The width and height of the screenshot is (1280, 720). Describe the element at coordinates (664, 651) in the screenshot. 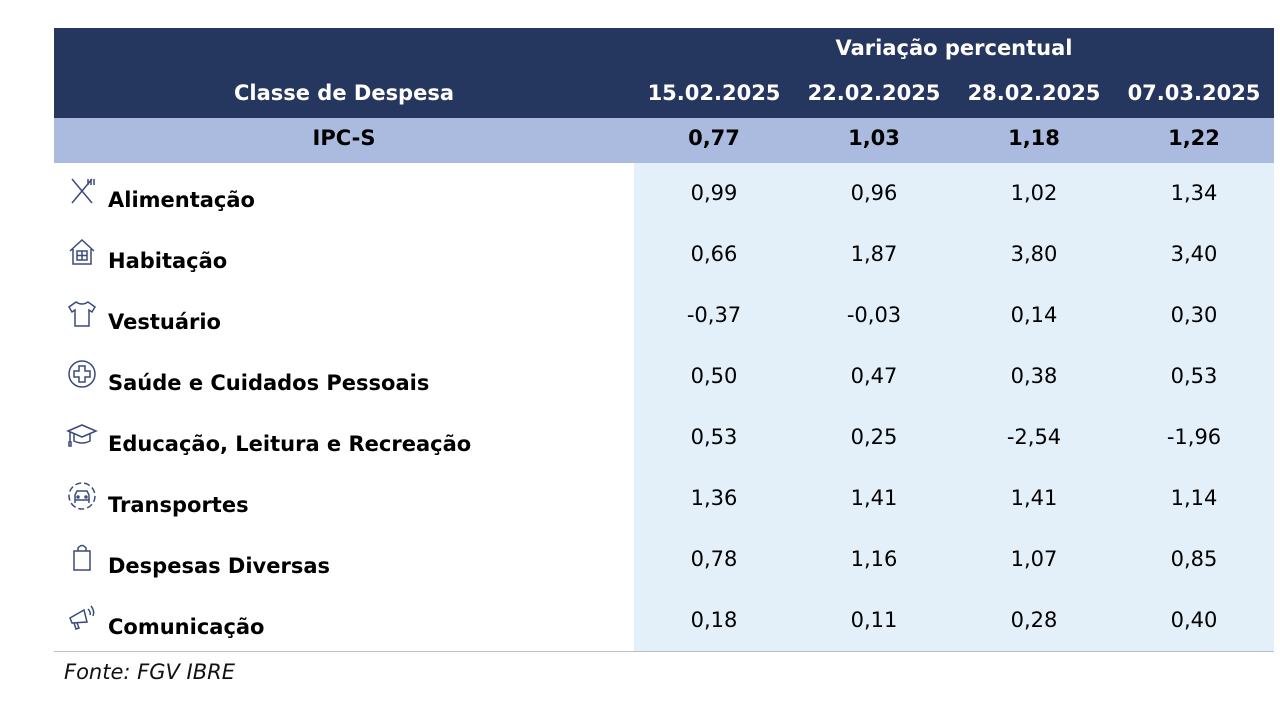

I see `bottom-divider` at that location.